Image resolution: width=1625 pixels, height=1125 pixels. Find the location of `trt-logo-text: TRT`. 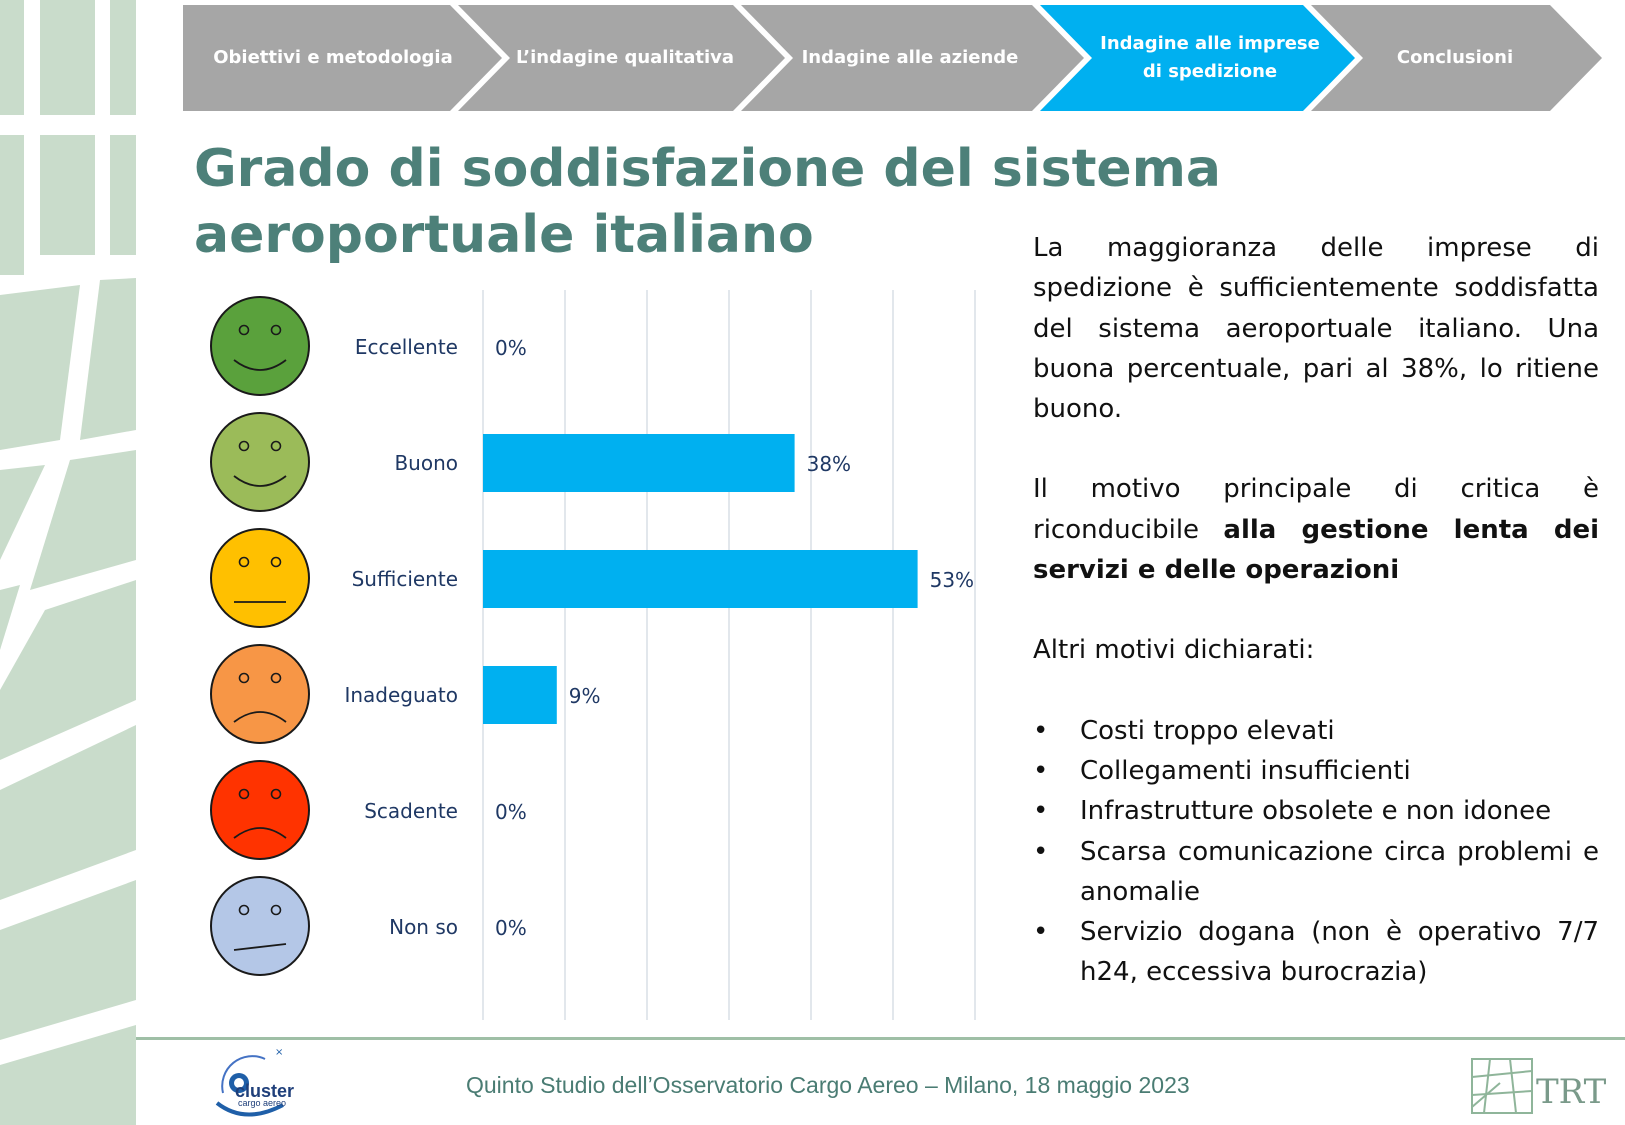

trt-logo-text: TRT is located at coordinates (1571, 1092).